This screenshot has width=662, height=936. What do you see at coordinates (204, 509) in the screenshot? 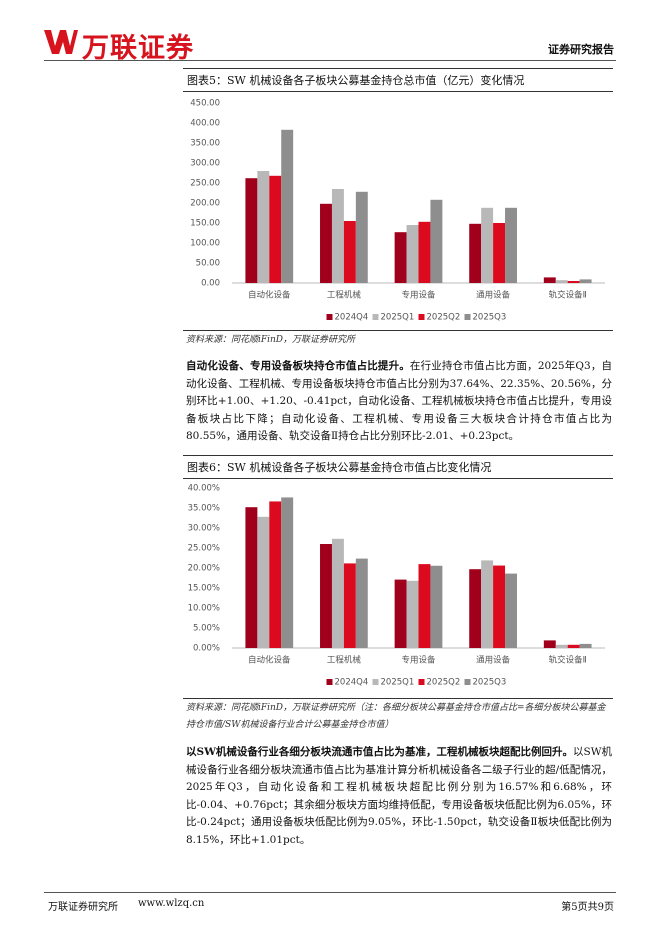
I see `y-tick-label: 35.00%` at bounding box center [204, 509].